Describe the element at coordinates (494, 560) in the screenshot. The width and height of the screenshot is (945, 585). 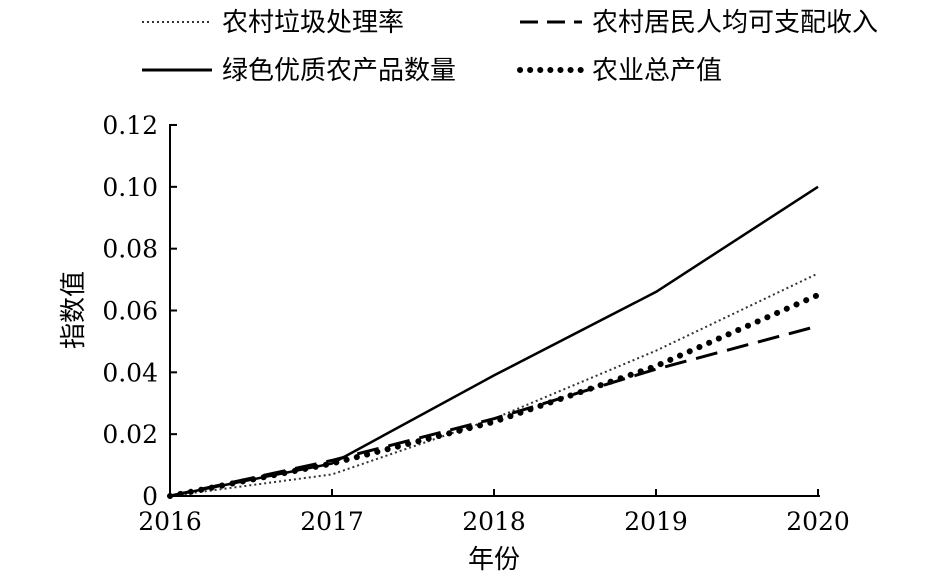
I see `x-axis-title: 年份` at that location.